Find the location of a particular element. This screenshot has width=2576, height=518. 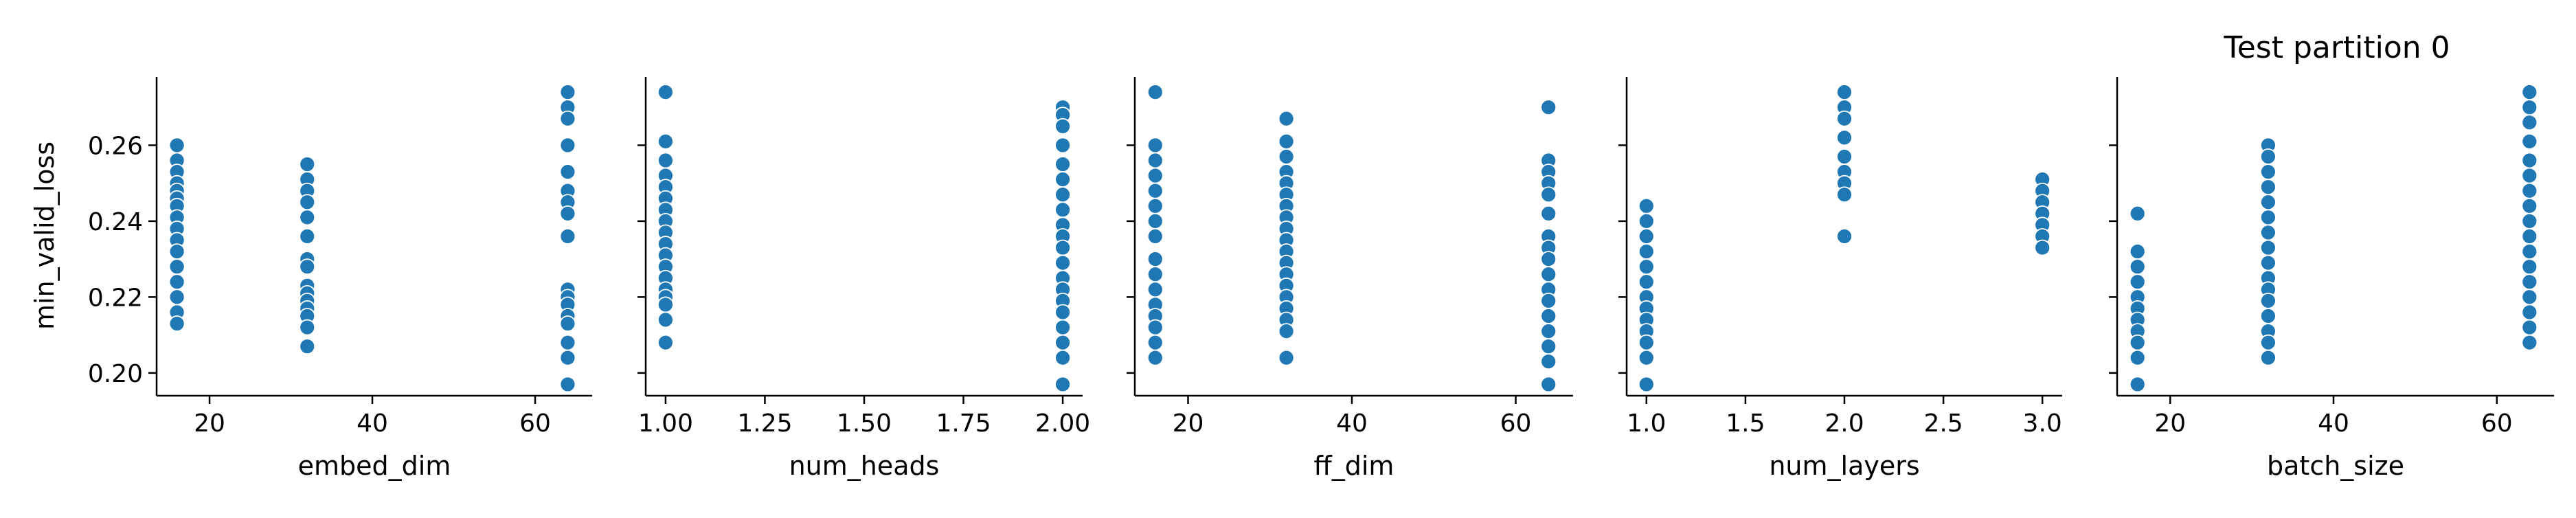

x-axis-label: embed_dim is located at coordinates (374, 466).